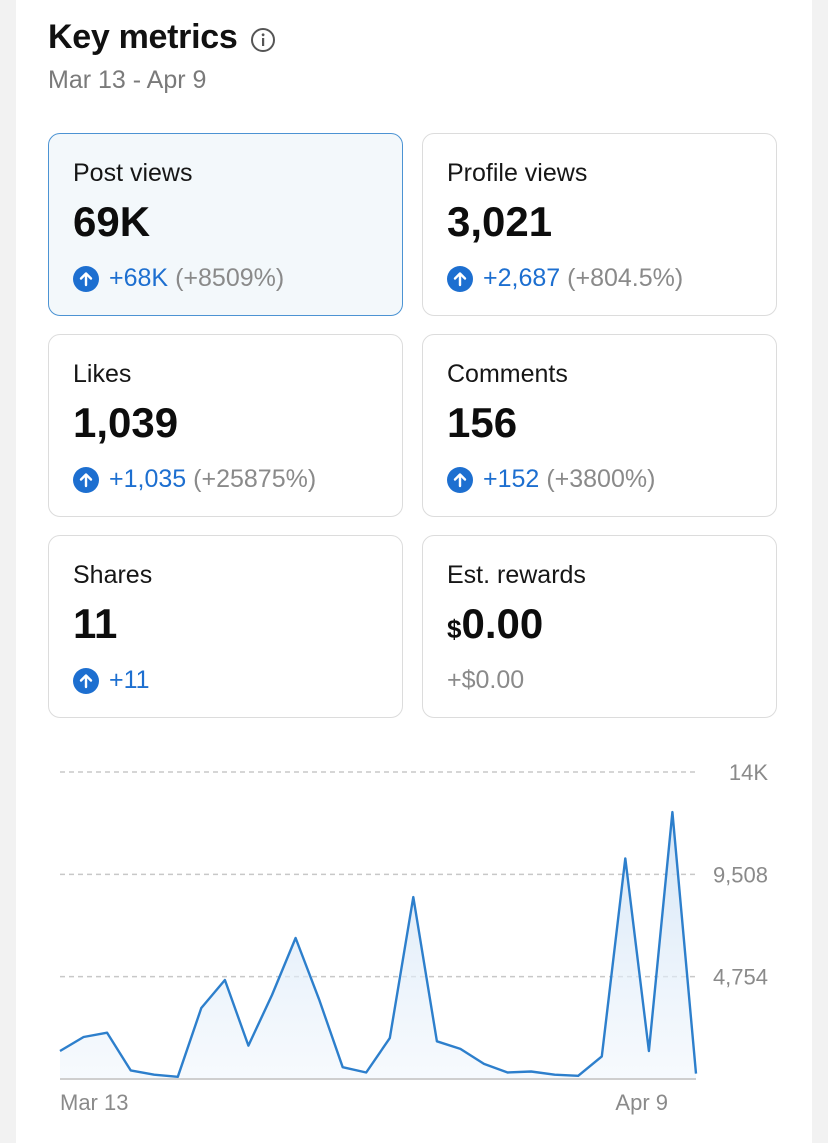  I want to click on metric-card-comments: Comments 156 +152 (+3800%), so click(599, 425).